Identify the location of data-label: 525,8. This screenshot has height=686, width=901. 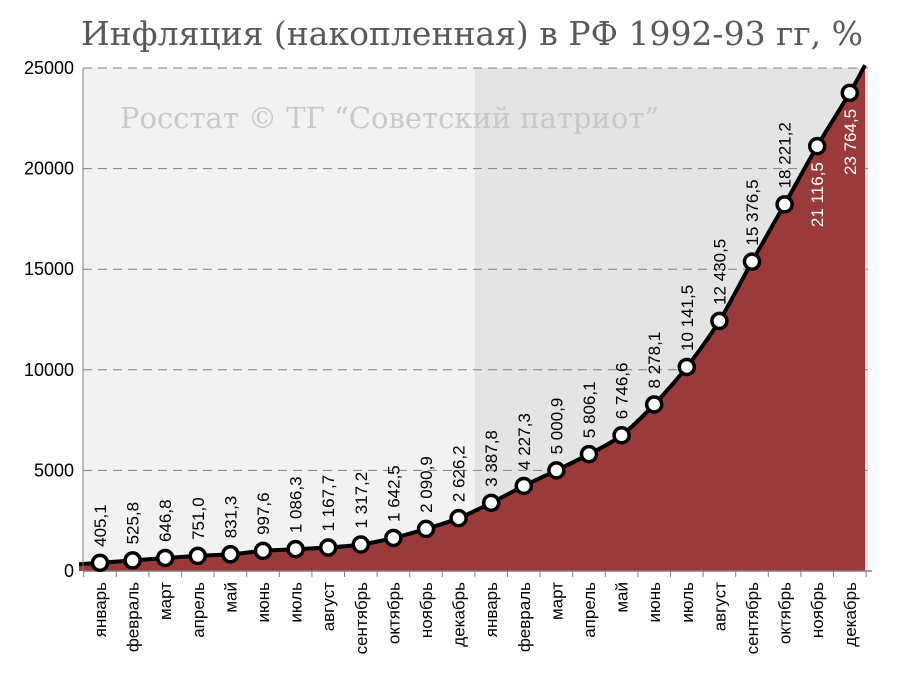
(133, 523).